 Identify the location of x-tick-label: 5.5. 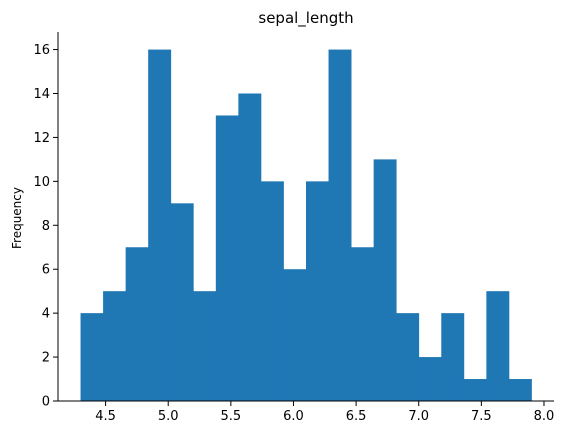
(231, 416).